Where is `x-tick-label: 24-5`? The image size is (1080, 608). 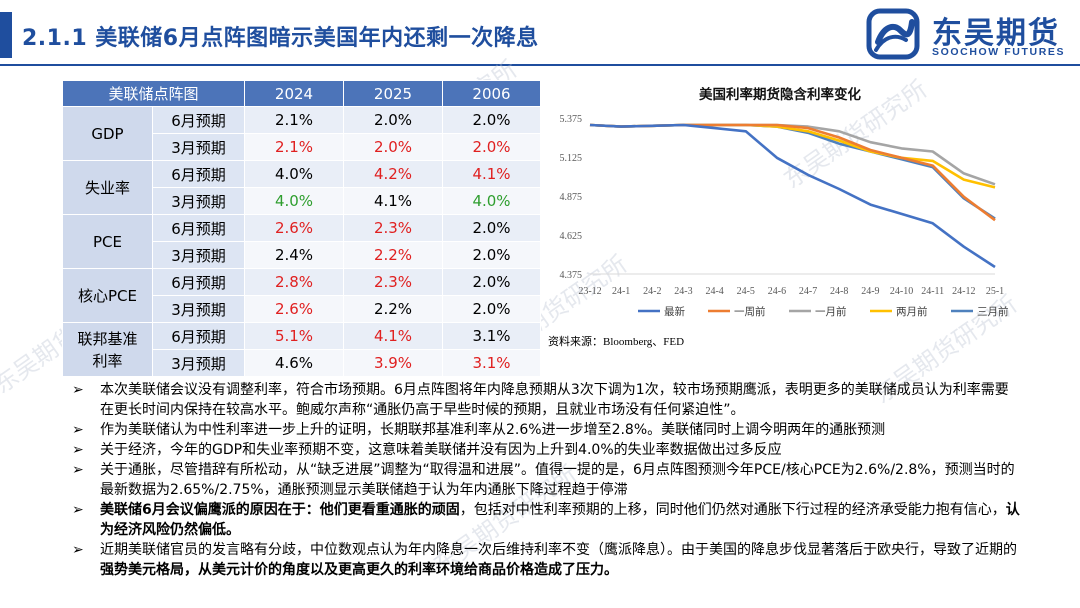 x-tick-label: 24-5 is located at coordinates (746, 291).